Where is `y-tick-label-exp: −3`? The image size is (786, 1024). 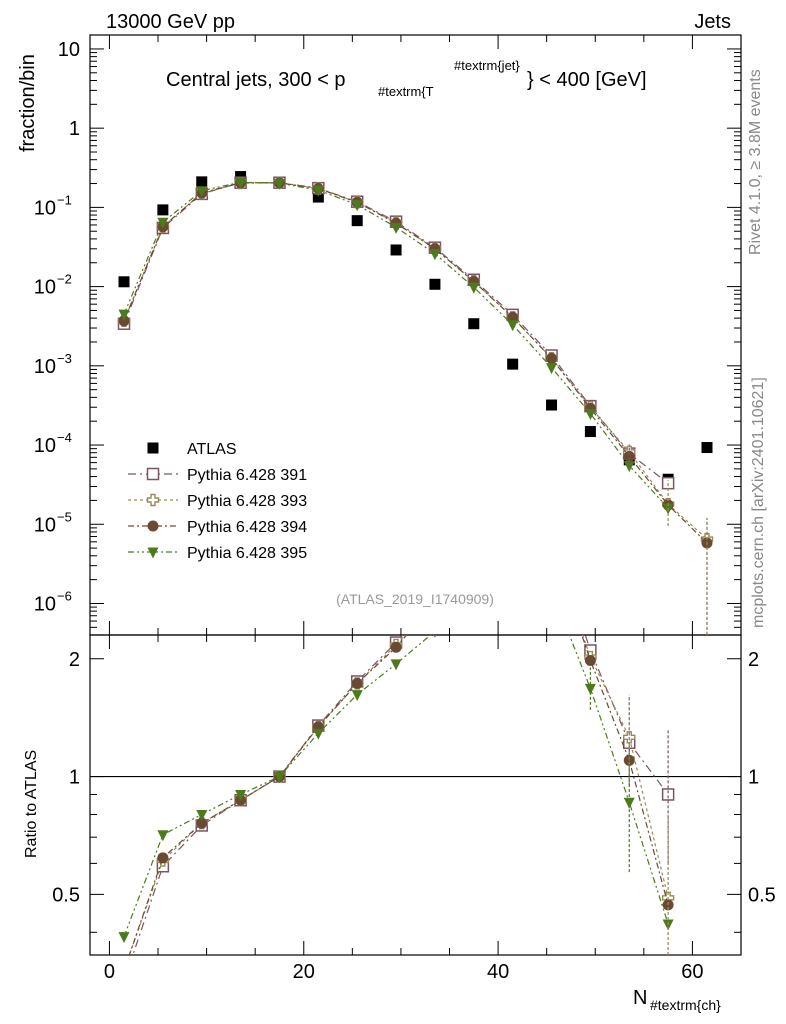
y-tick-label-exp: −3 is located at coordinates (64, 358).